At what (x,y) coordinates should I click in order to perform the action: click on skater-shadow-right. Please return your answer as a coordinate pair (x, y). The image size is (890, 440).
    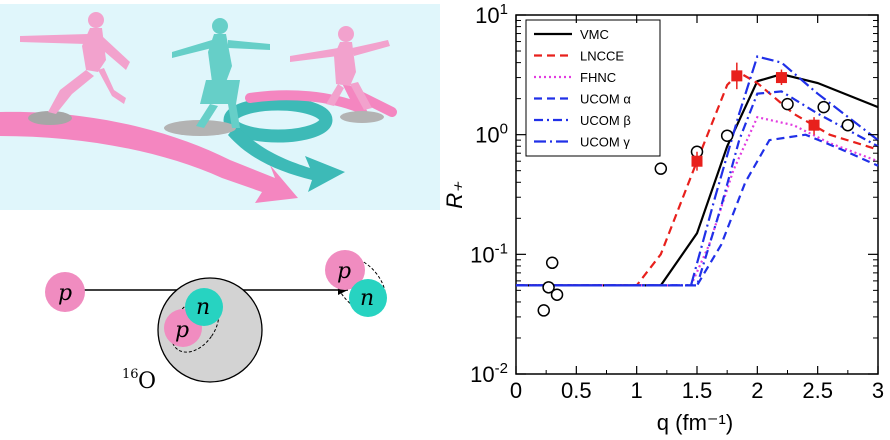
    Looking at the image, I should click on (362, 117).